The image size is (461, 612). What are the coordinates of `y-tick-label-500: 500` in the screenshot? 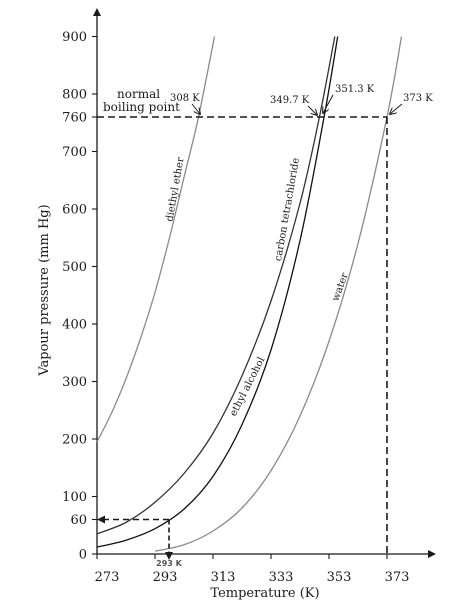 It's located at (74, 267).